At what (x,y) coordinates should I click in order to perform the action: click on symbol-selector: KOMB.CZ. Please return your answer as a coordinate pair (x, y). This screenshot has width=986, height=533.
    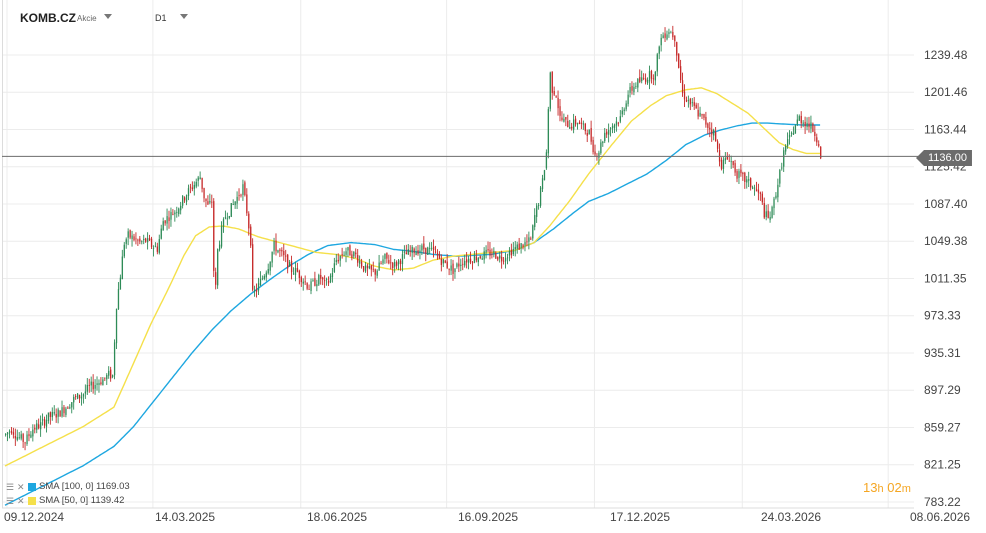
    Looking at the image, I should click on (48, 18).